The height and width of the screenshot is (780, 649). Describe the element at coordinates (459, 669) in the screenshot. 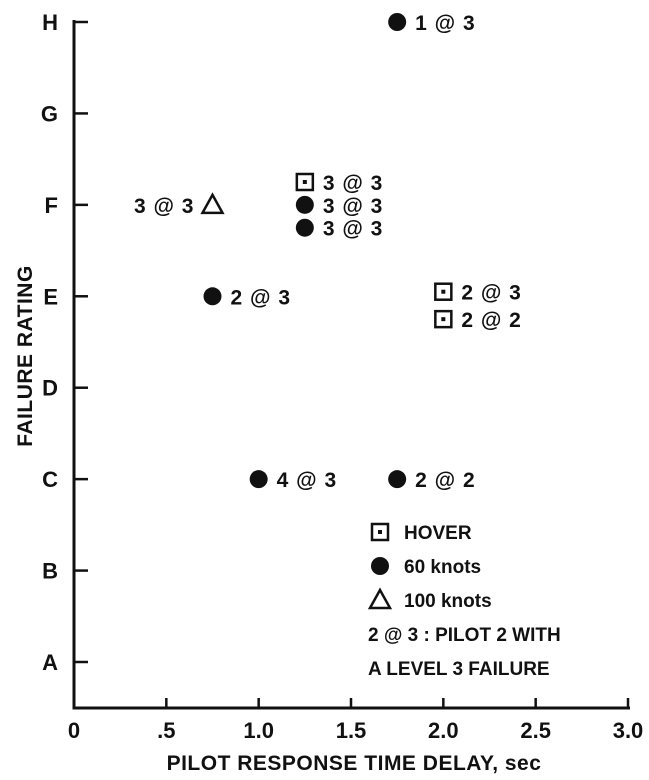

I see `legend-note-line: A LEVEL 3 FAILURE` at that location.